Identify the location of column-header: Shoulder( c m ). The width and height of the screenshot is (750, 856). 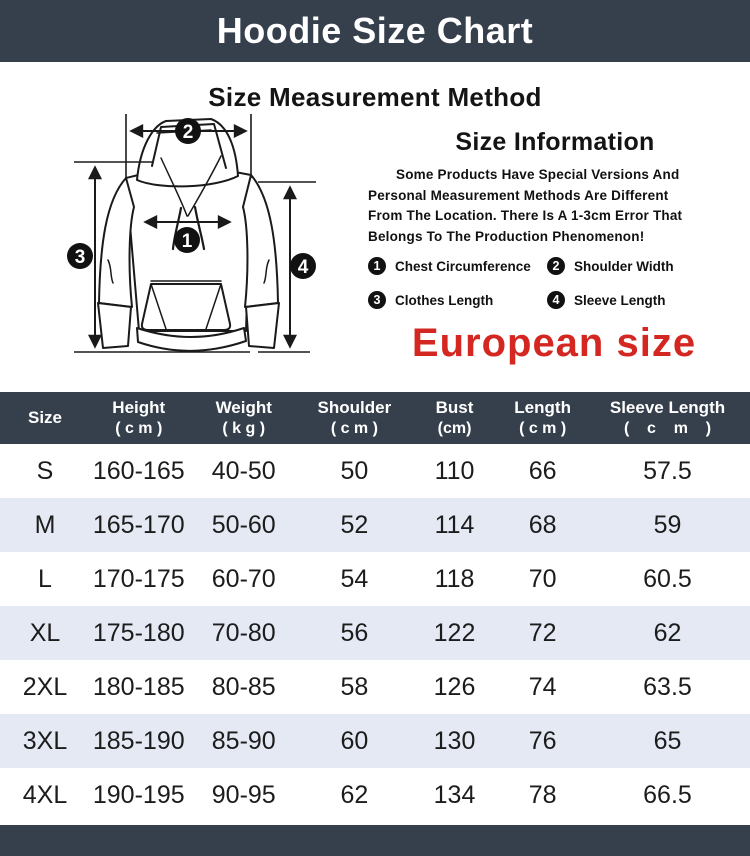
(354, 417).